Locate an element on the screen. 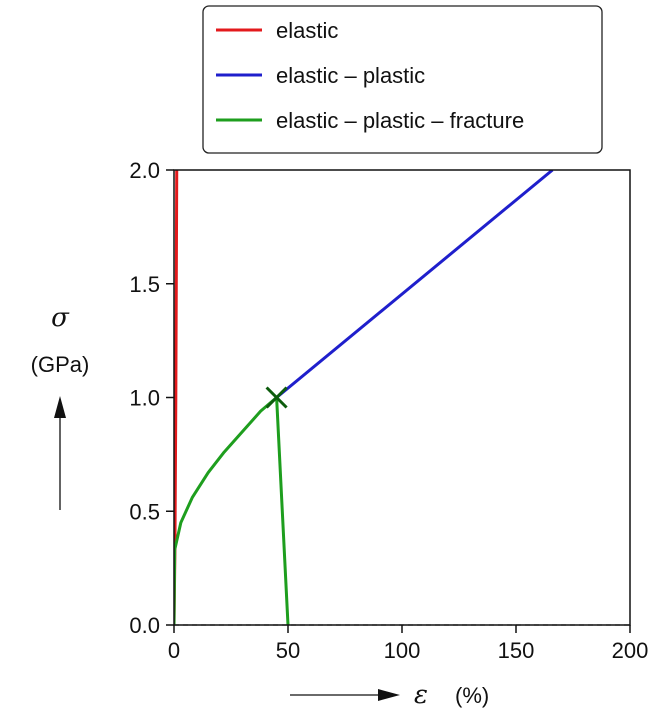  x-tick-label: 50 is located at coordinates (288, 650).